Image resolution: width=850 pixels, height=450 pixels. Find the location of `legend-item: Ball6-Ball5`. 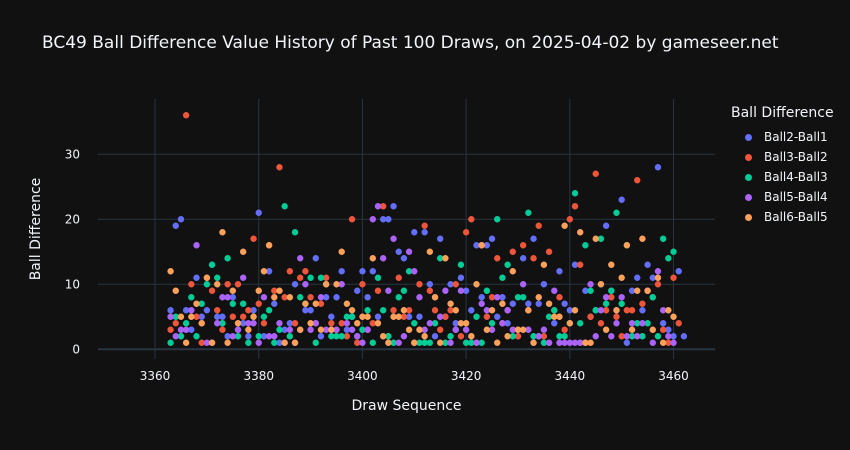

legend-item: Ball6-Ball5 is located at coordinates (782, 217).